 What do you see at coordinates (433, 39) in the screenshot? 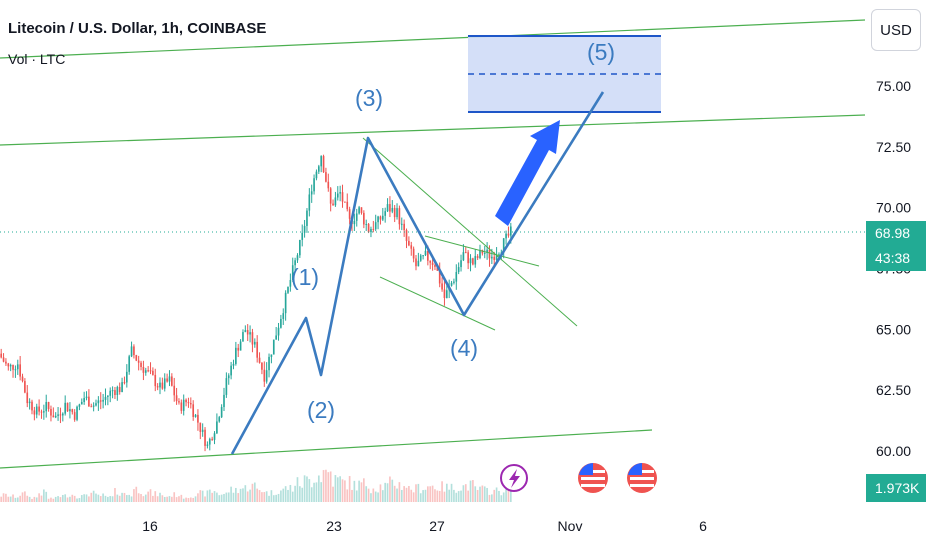
I see `channel-upper-line` at bounding box center [433, 39].